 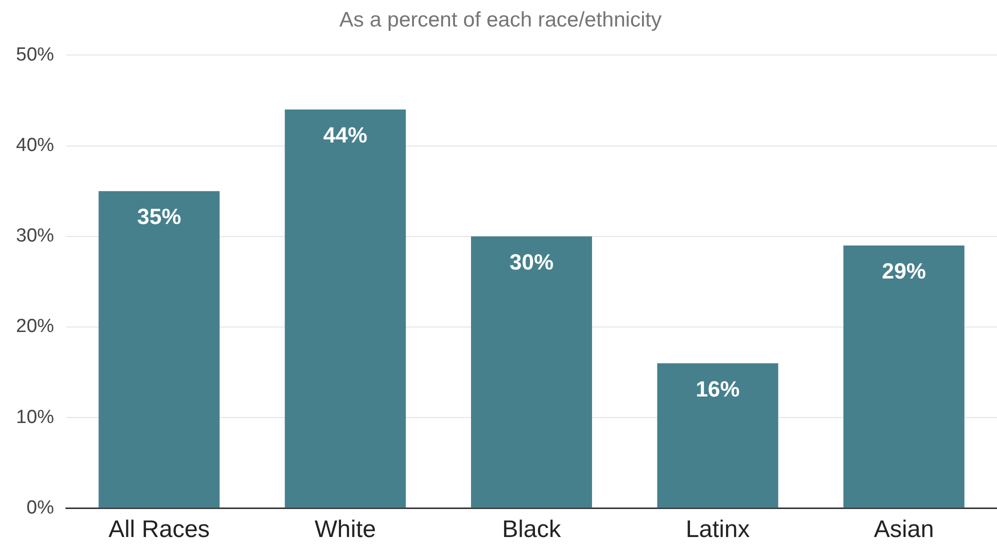 What do you see at coordinates (532, 530) in the screenshot?
I see `x-tick-label: Black` at bounding box center [532, 530].